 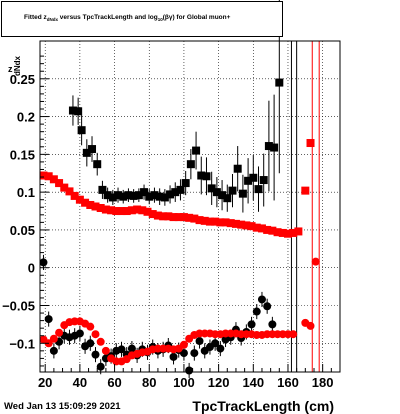 I want to click on y-axis-label: dNdx, so click(x=17, y=65).